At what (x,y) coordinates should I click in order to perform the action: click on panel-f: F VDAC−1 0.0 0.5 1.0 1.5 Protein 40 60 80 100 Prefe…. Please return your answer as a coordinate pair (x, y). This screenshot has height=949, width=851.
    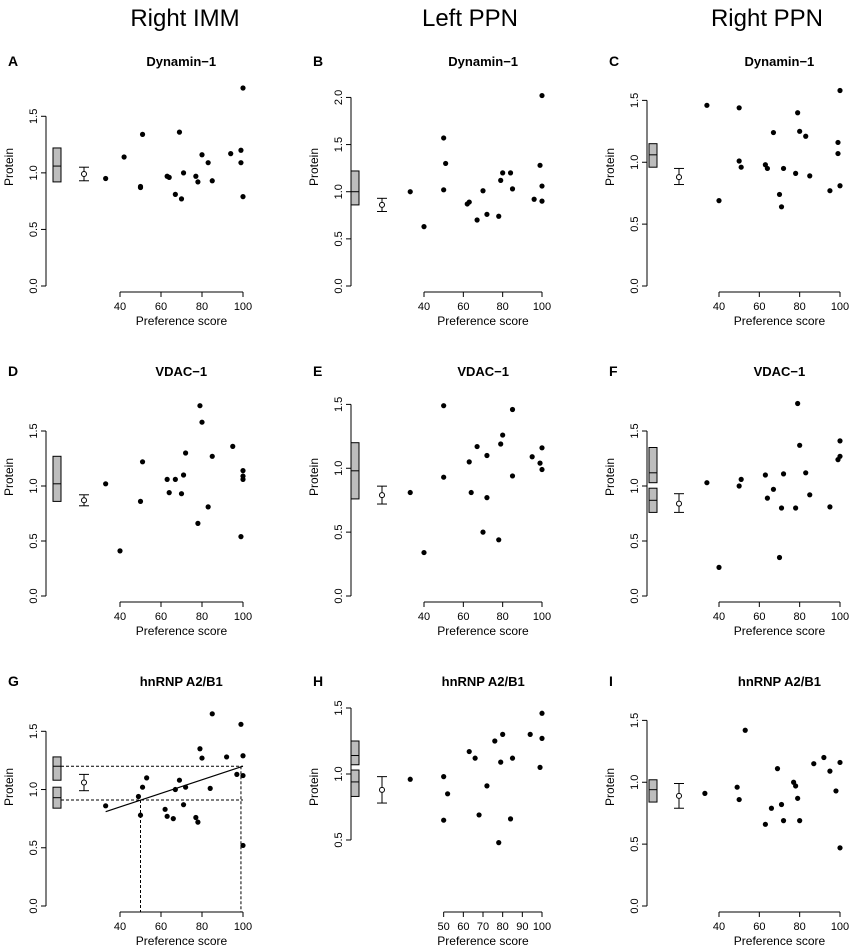
    Looking at the image, I should click on (726, 500).